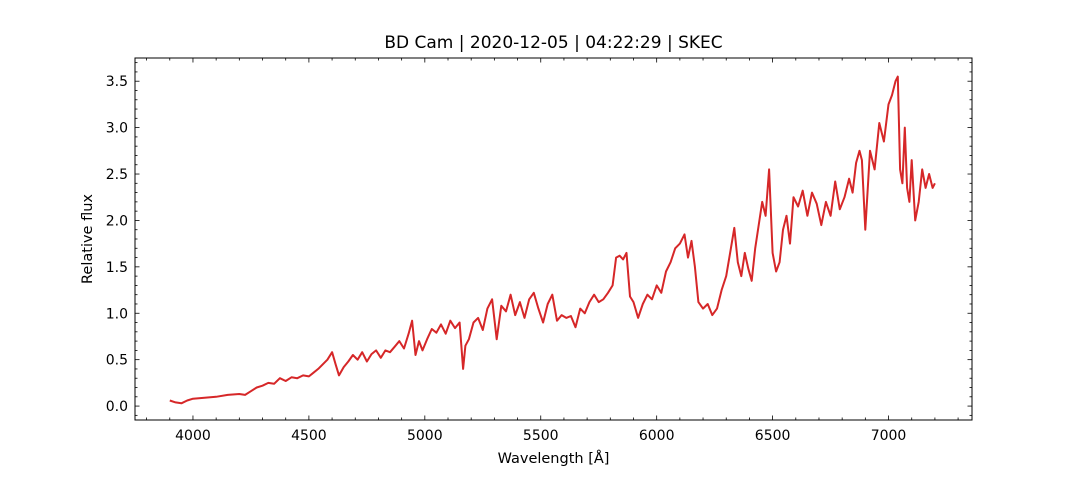  I want to click on x-tick-label: 5000, so click(425, 436).